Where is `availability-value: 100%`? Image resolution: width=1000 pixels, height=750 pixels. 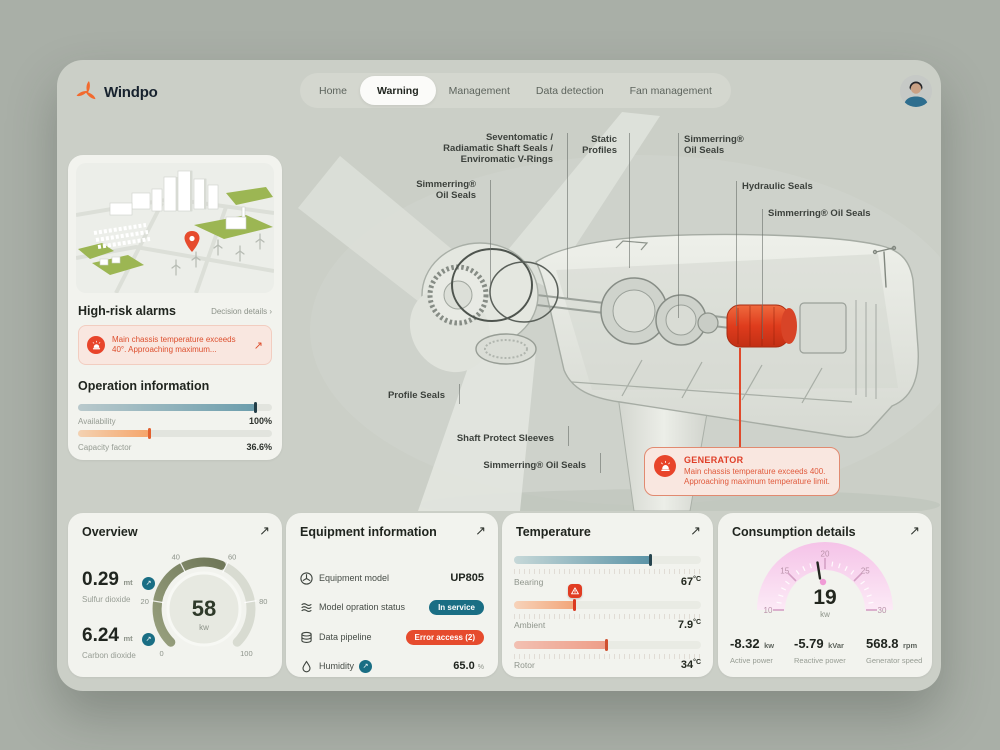
availability-value: 100% is located at coordinates (260, 421).